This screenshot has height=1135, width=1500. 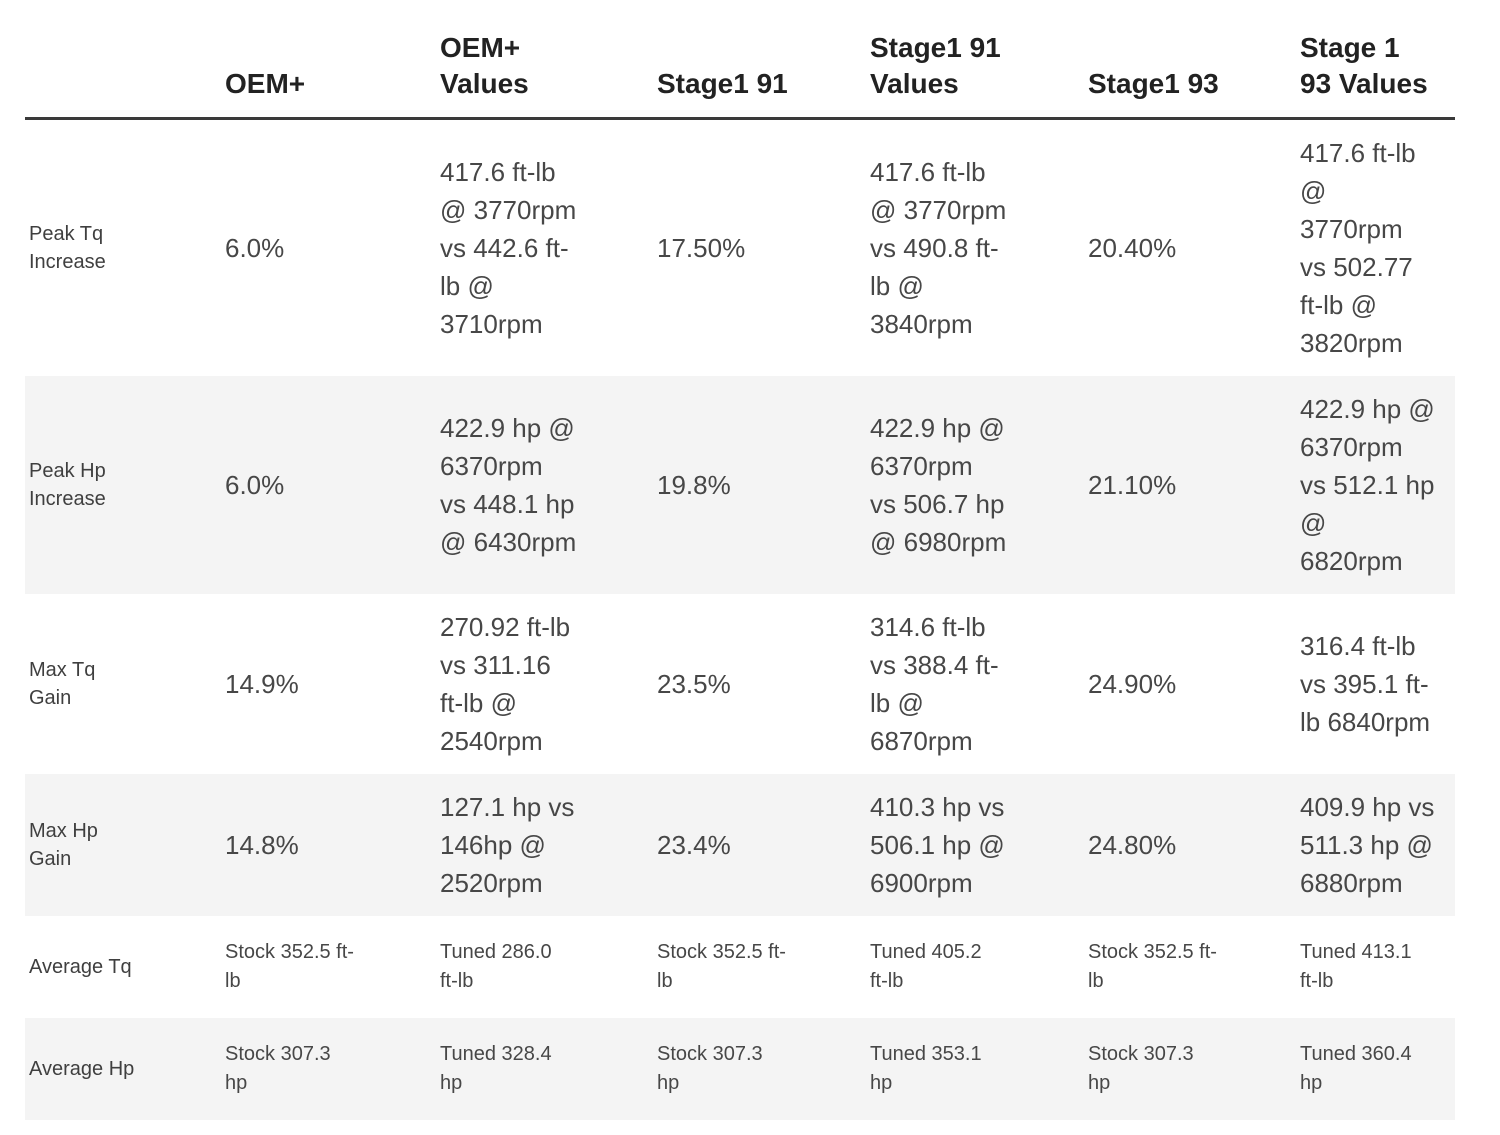 What do you see at coordinates (1132, 248) in the screenshot?
I see `percent-cell: 20.40%` at bounding box center [1132, 248].